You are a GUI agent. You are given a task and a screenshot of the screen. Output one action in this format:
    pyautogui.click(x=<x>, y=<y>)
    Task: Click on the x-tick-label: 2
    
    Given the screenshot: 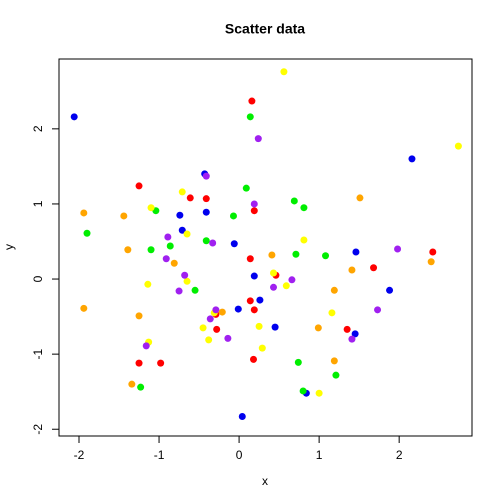 What is the action you would take?
    pyautogui.click(x=399, y=455)
    